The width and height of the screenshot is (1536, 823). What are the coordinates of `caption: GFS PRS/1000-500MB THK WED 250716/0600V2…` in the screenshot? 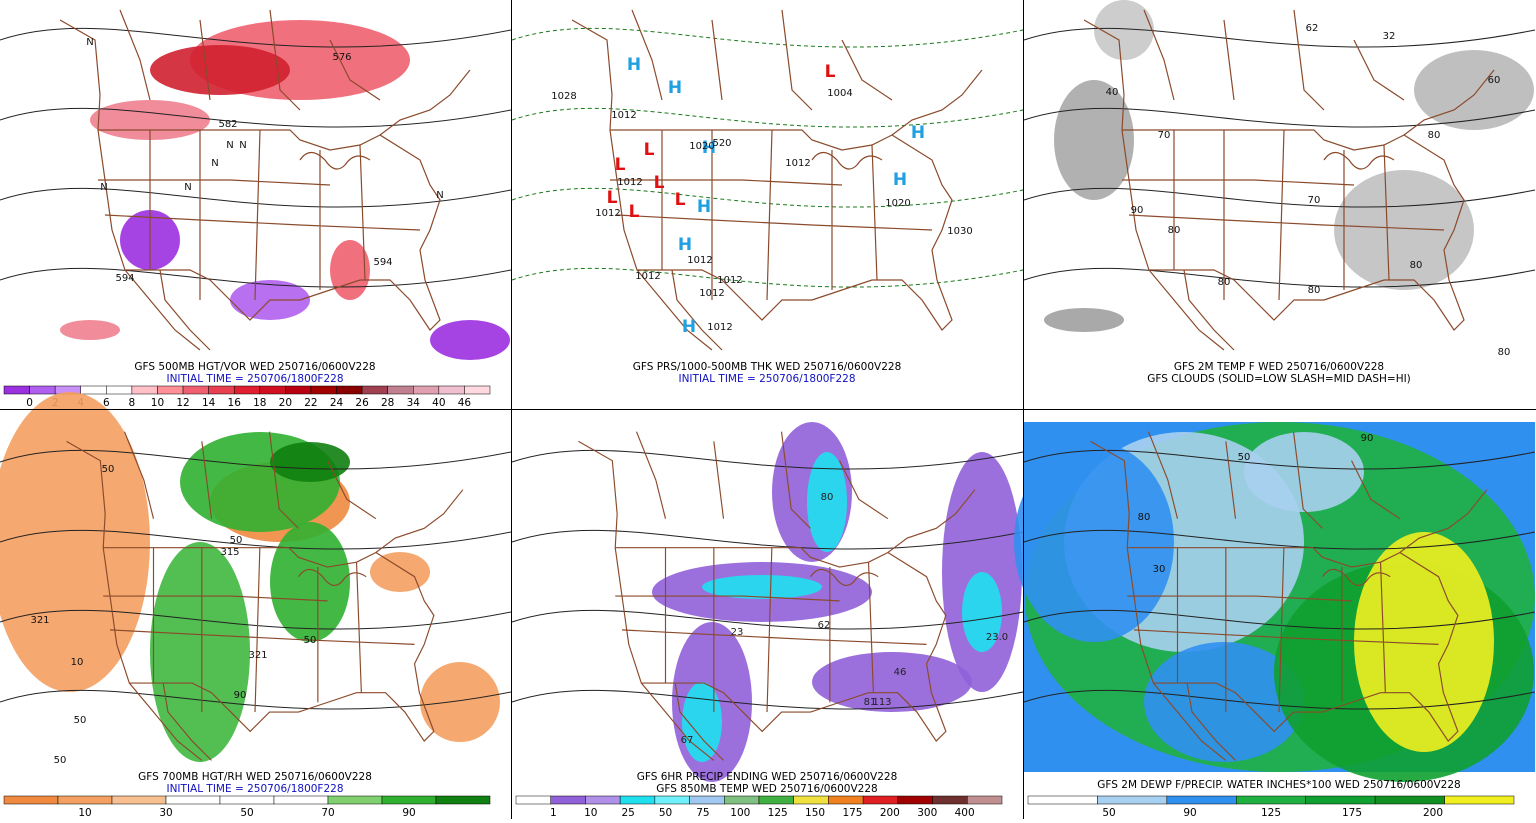 It's located at (767, 367).